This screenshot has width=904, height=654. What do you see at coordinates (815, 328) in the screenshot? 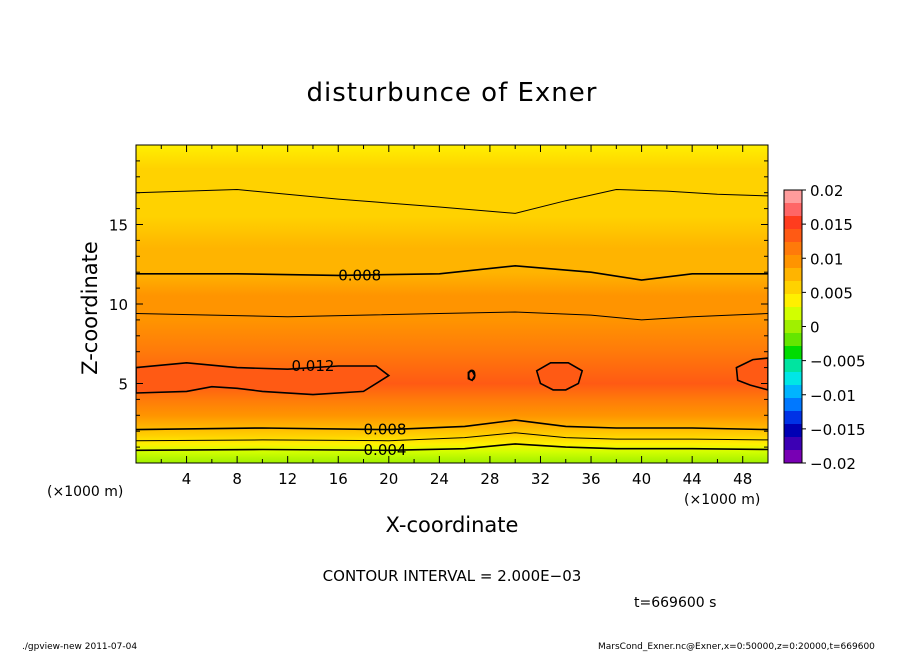
I see `colorbar-label: 0` at bounding box center [815, 328].